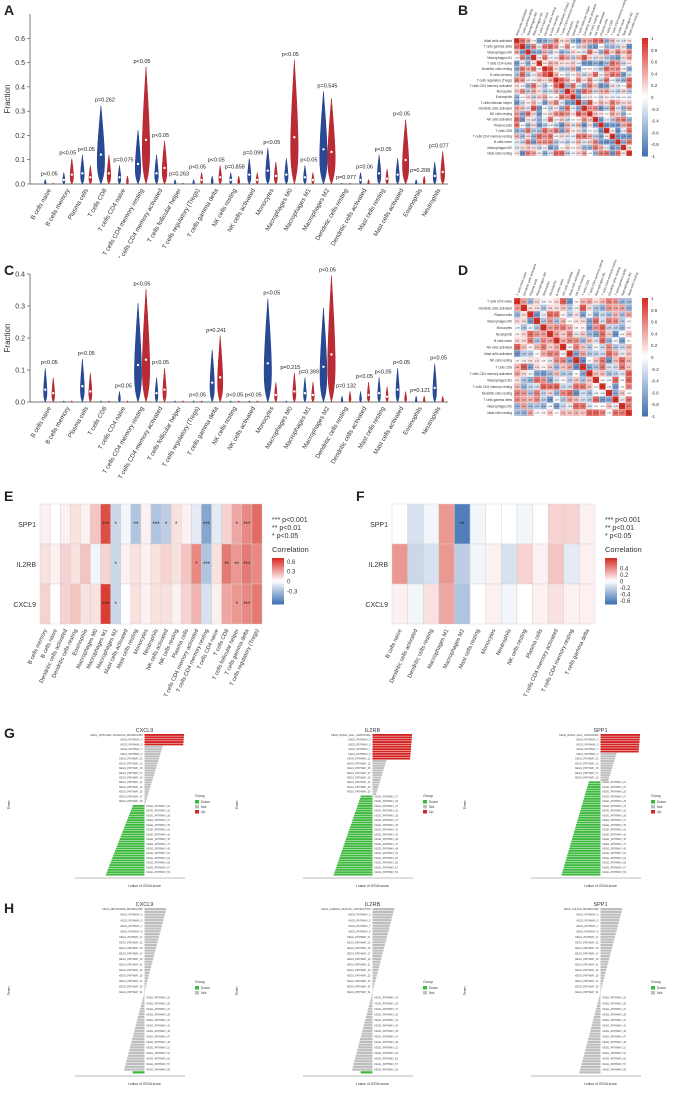  Describe the element at coordinates (545, 87) in the screenshot. I see `corr-value: -0.43` at that location.